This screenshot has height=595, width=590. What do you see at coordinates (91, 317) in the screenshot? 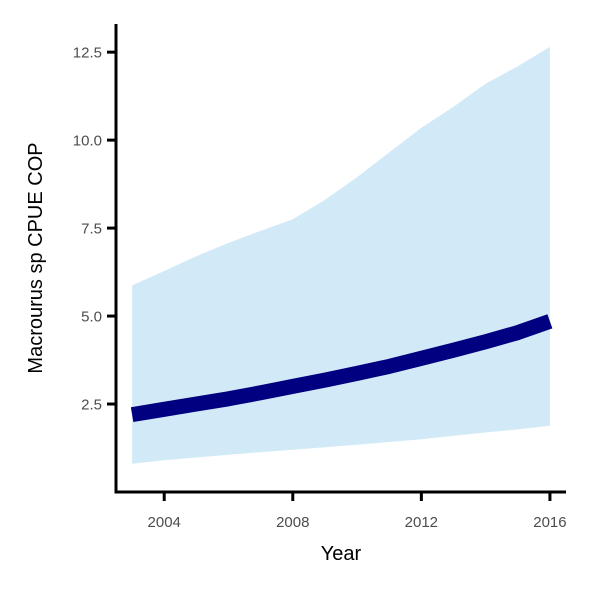
I see `y-tick-label: 5.0` at bounding box center [91, 317].